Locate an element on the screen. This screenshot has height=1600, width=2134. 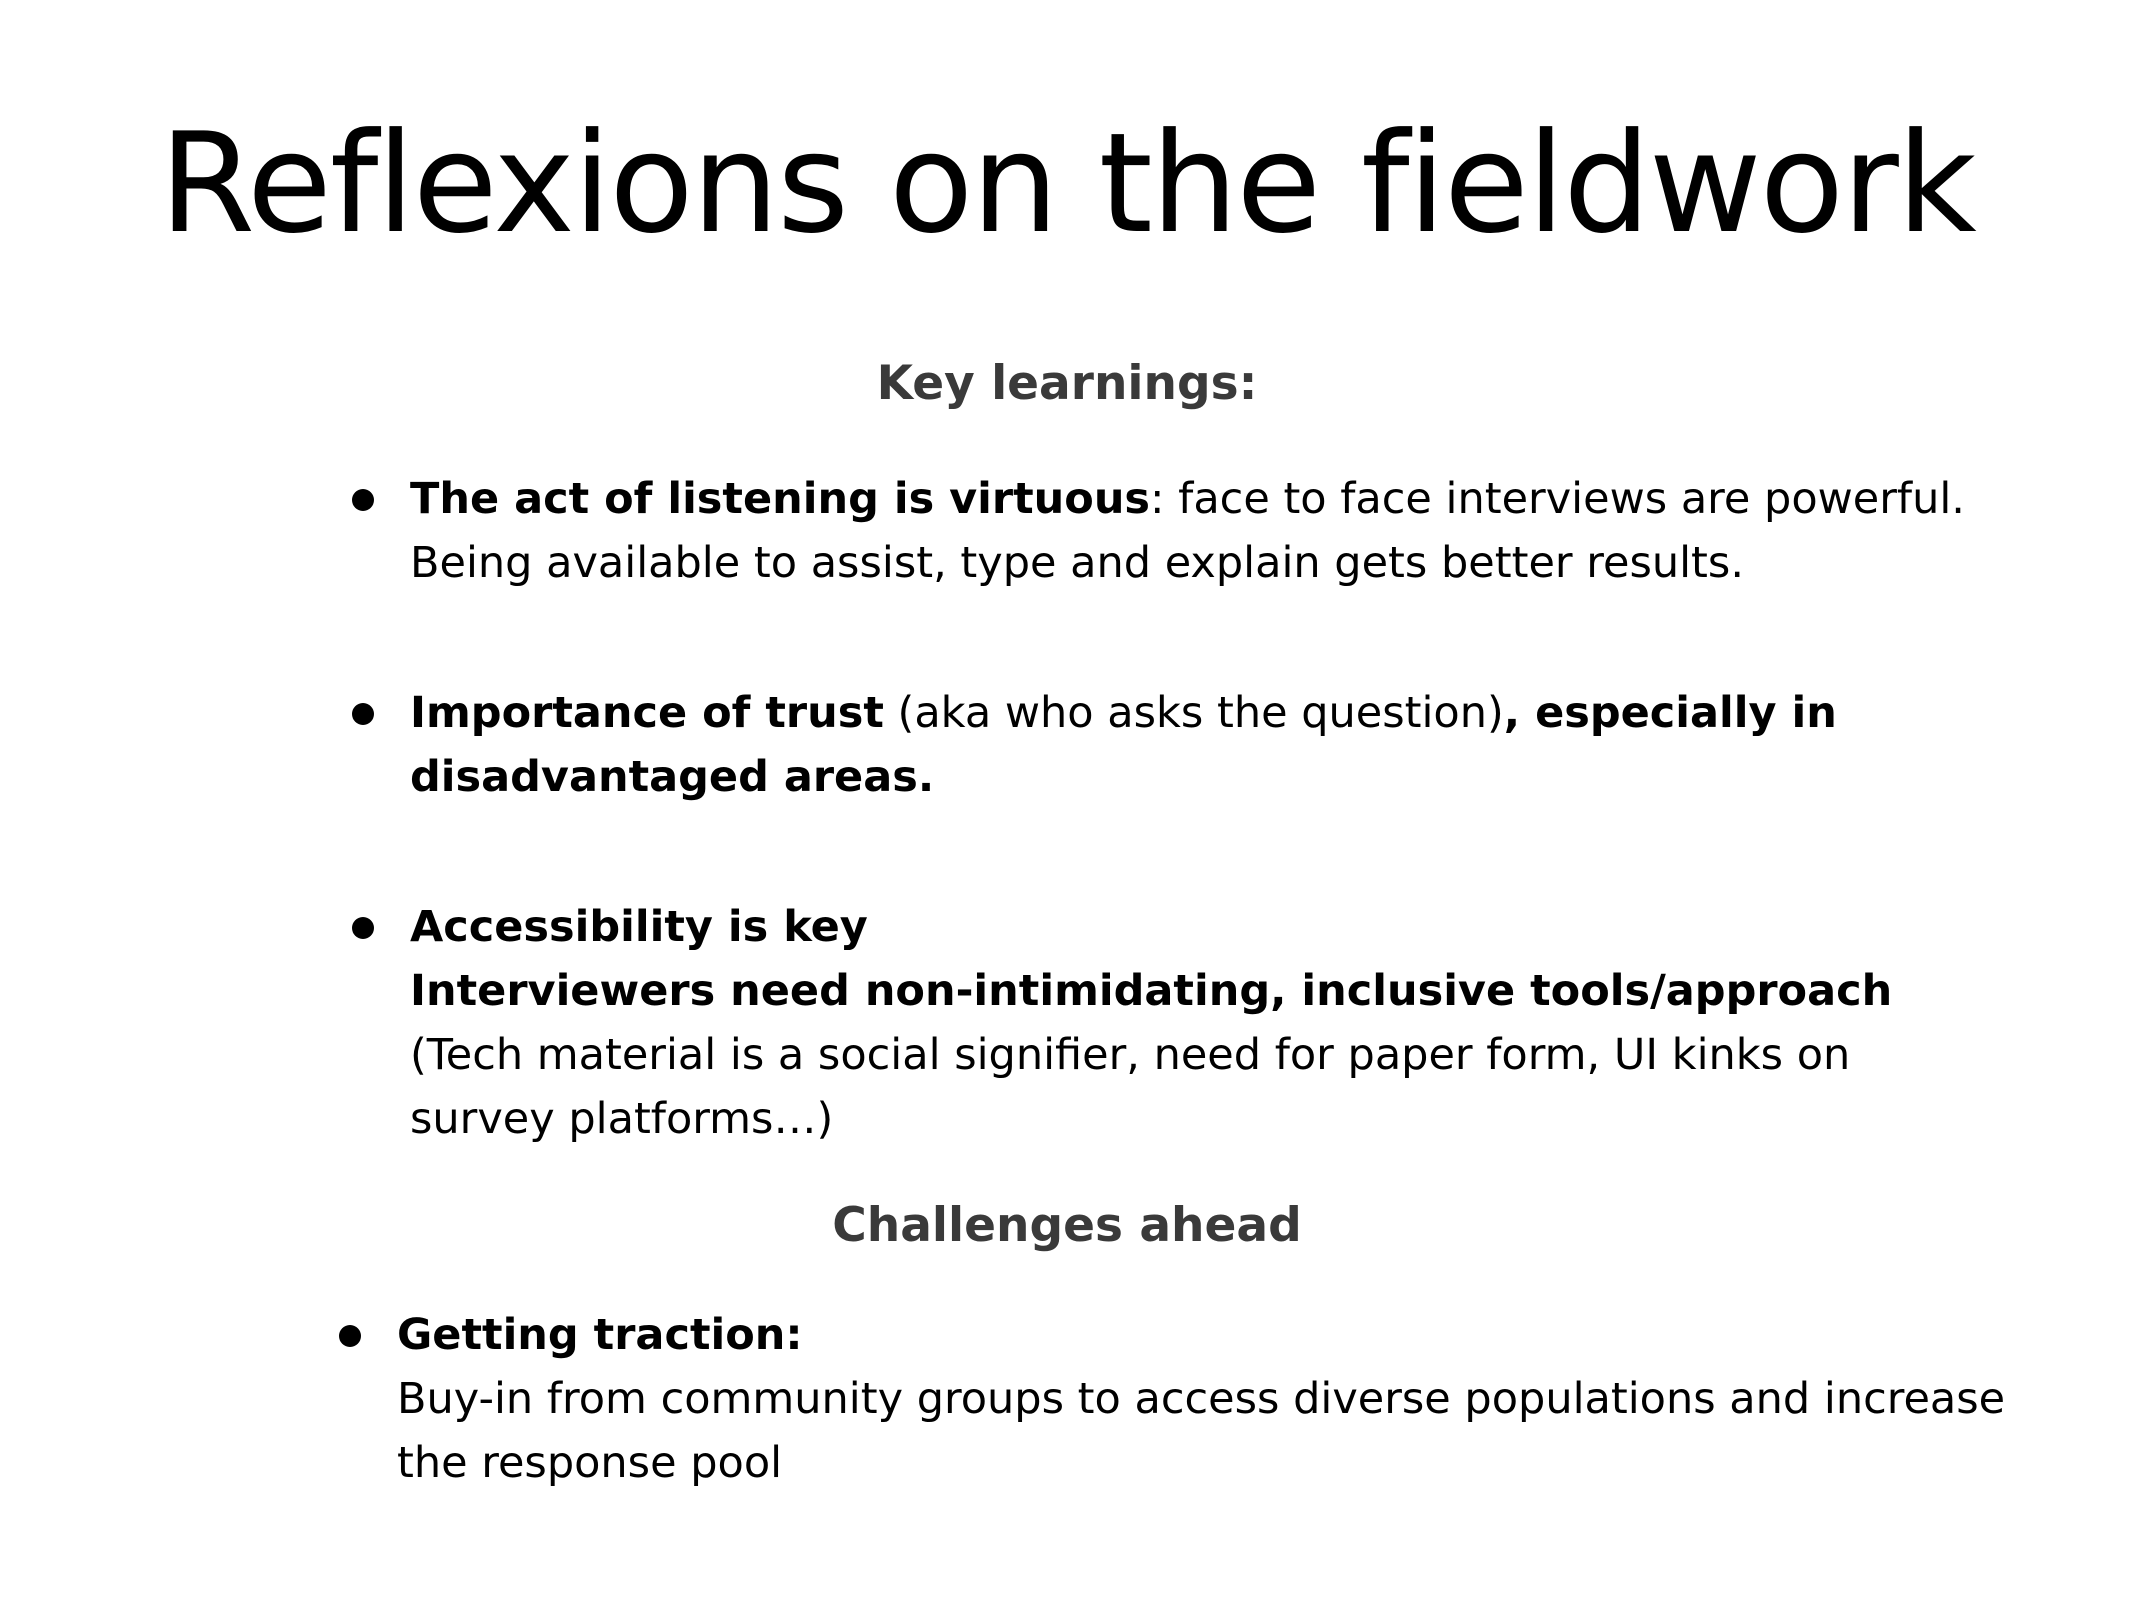
key-learning-bold-lead: Accessibility is key is located at coordinates (639, 927).